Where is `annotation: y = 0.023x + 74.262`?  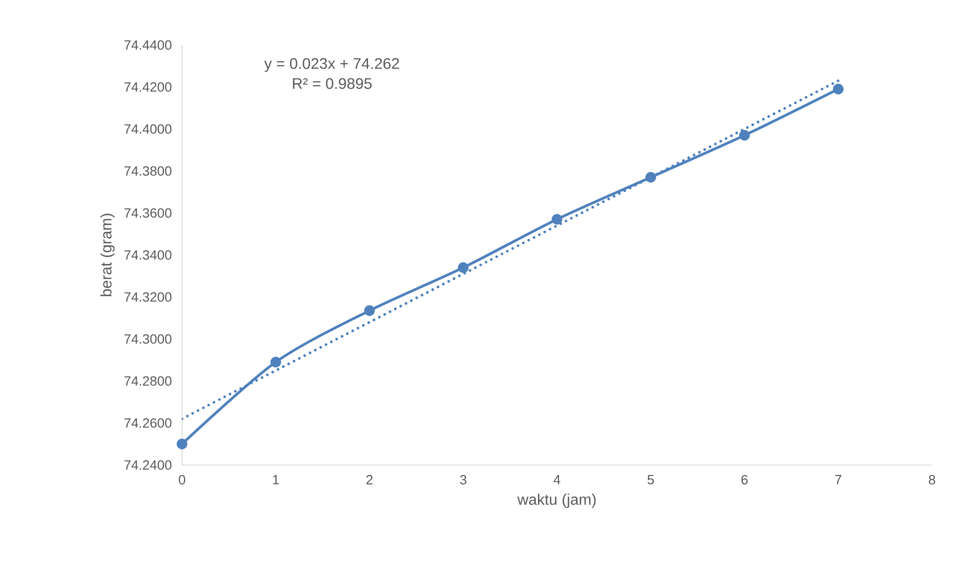
annotation: y = 0.023x + 74.262 is located at coordinates (331, 65).